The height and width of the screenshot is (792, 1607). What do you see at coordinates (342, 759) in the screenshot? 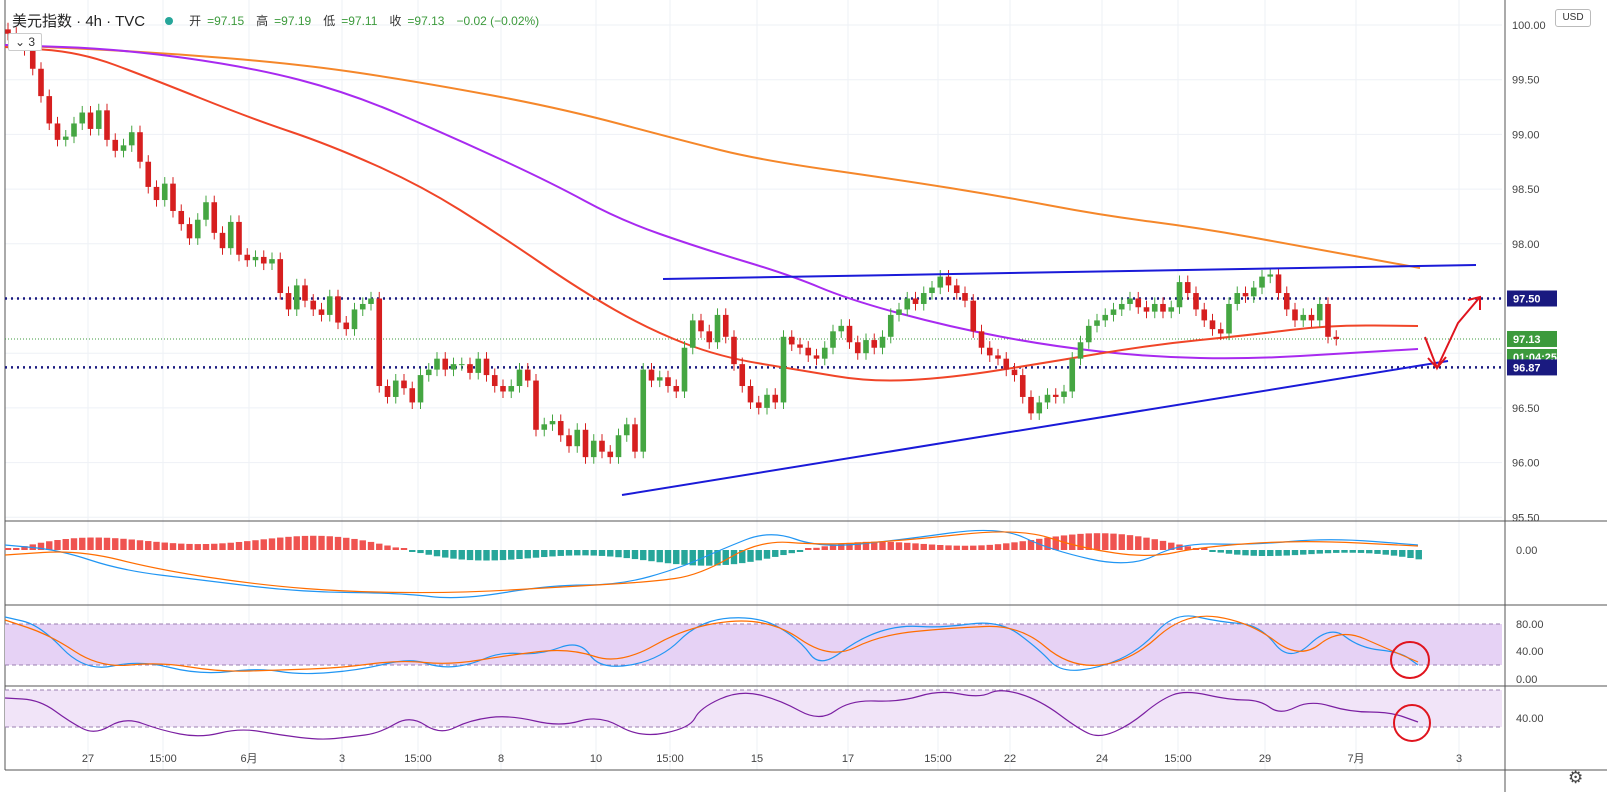
I see `x-tick-label: 3` at bounding box center [342, 759].